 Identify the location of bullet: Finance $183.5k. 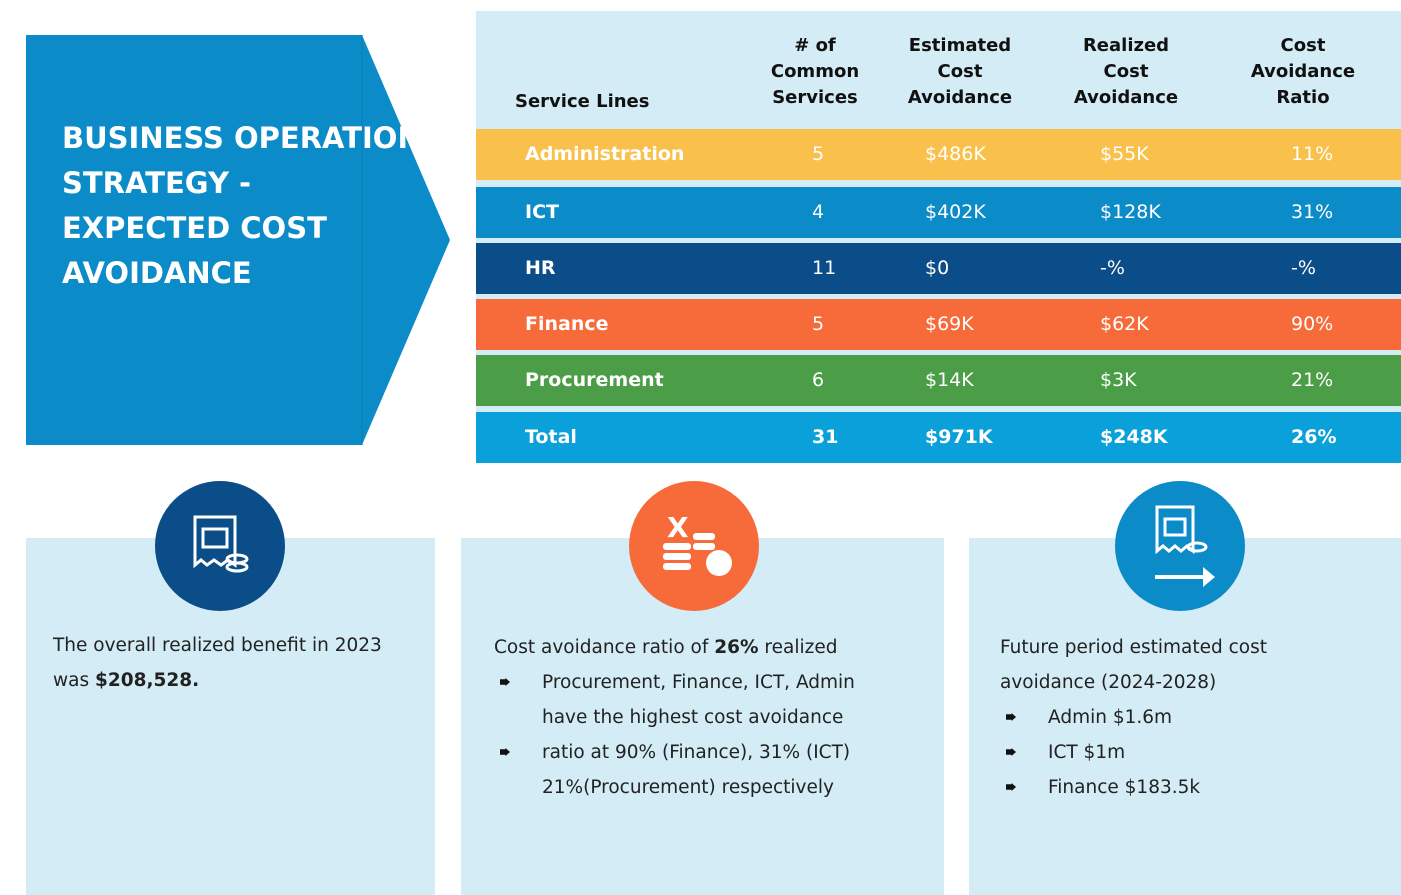
(1170, 787).